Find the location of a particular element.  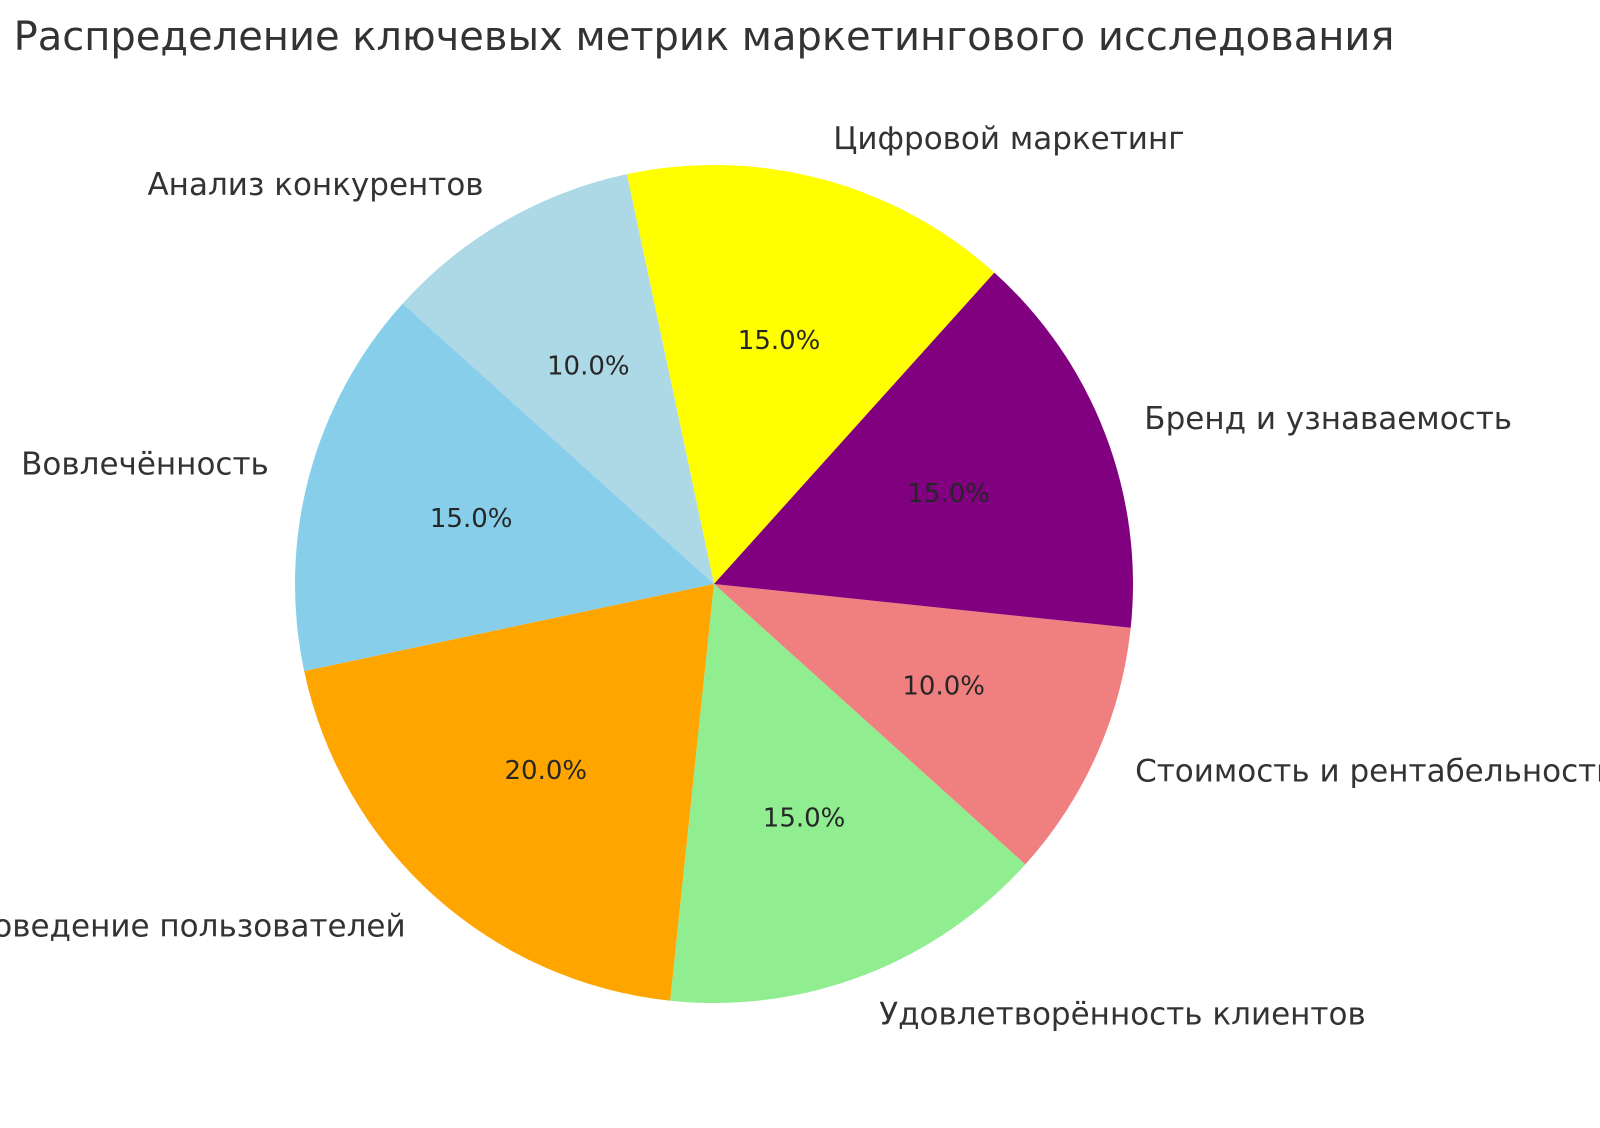

pie-slice-label-2: Вовлечённость is located at coordinates (145, 465).